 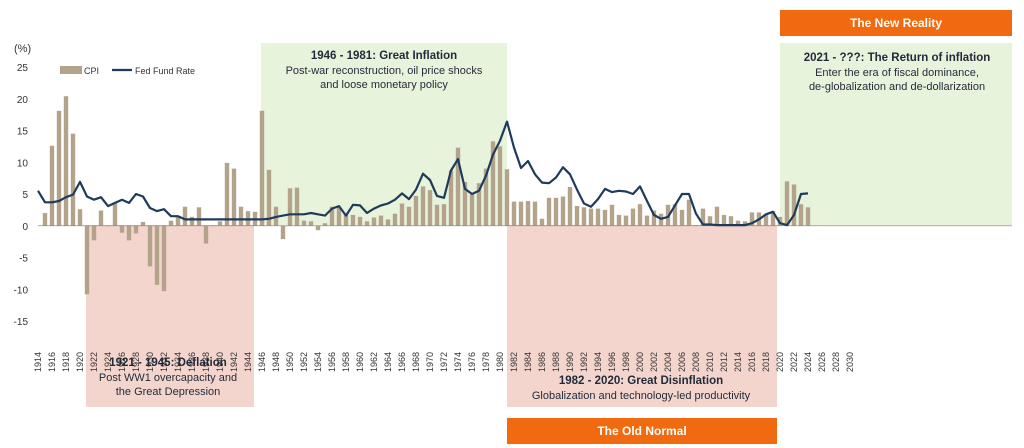 I want to click on x-tick-label: 1994, so click(x=598, y=362).